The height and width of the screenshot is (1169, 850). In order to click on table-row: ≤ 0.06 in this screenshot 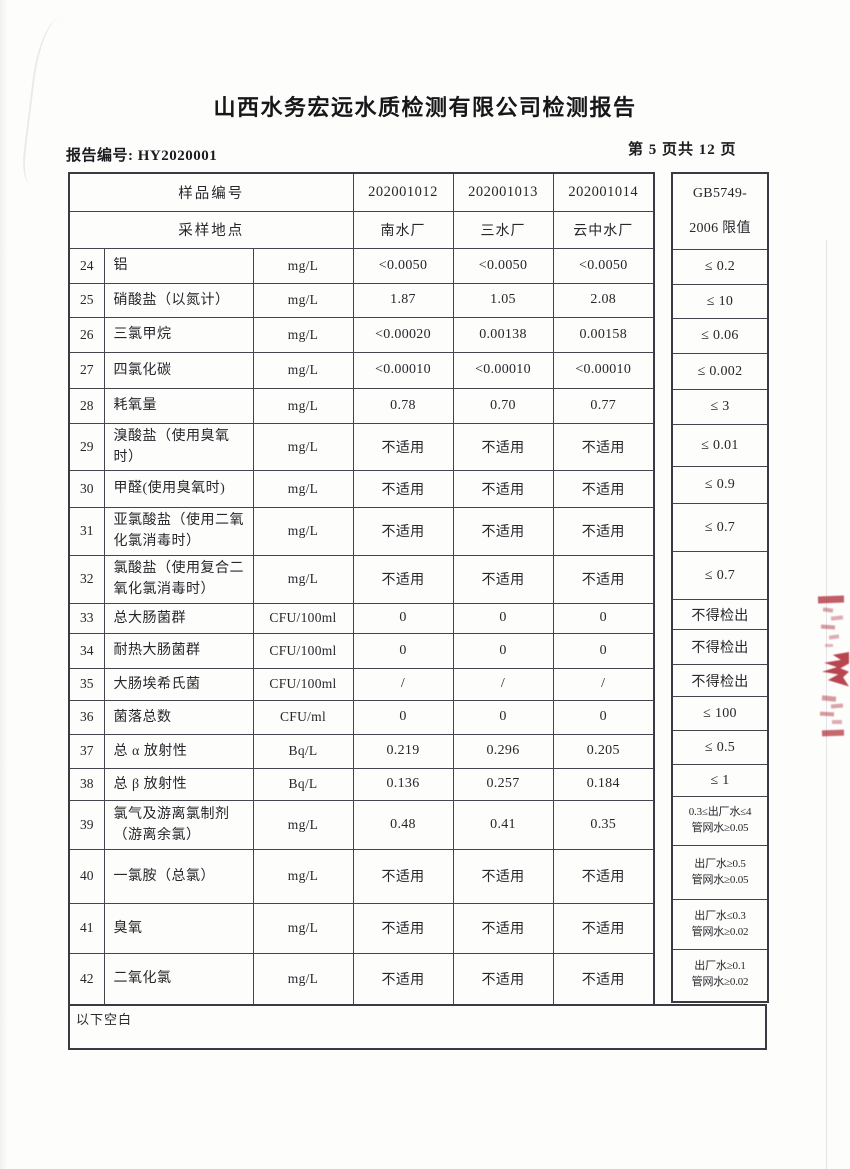, I will do `click(720, 336)`.